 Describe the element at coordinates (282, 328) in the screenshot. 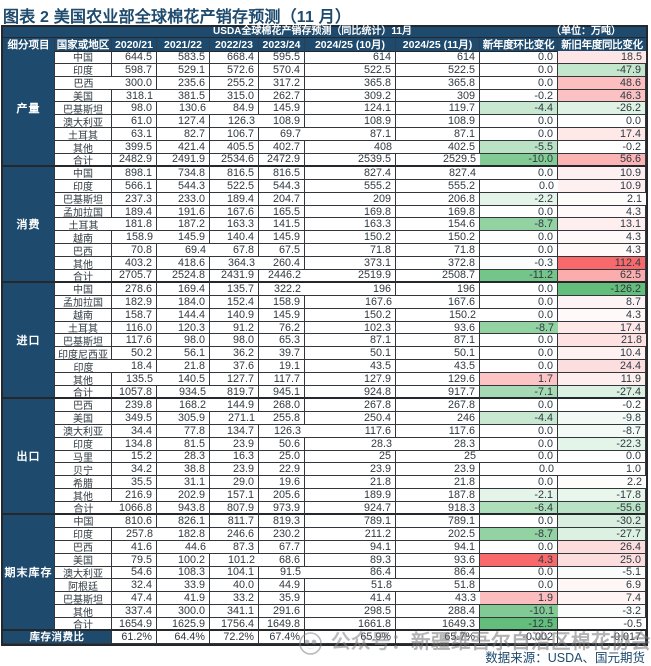

I see `value-cell: 76.2` at that location.